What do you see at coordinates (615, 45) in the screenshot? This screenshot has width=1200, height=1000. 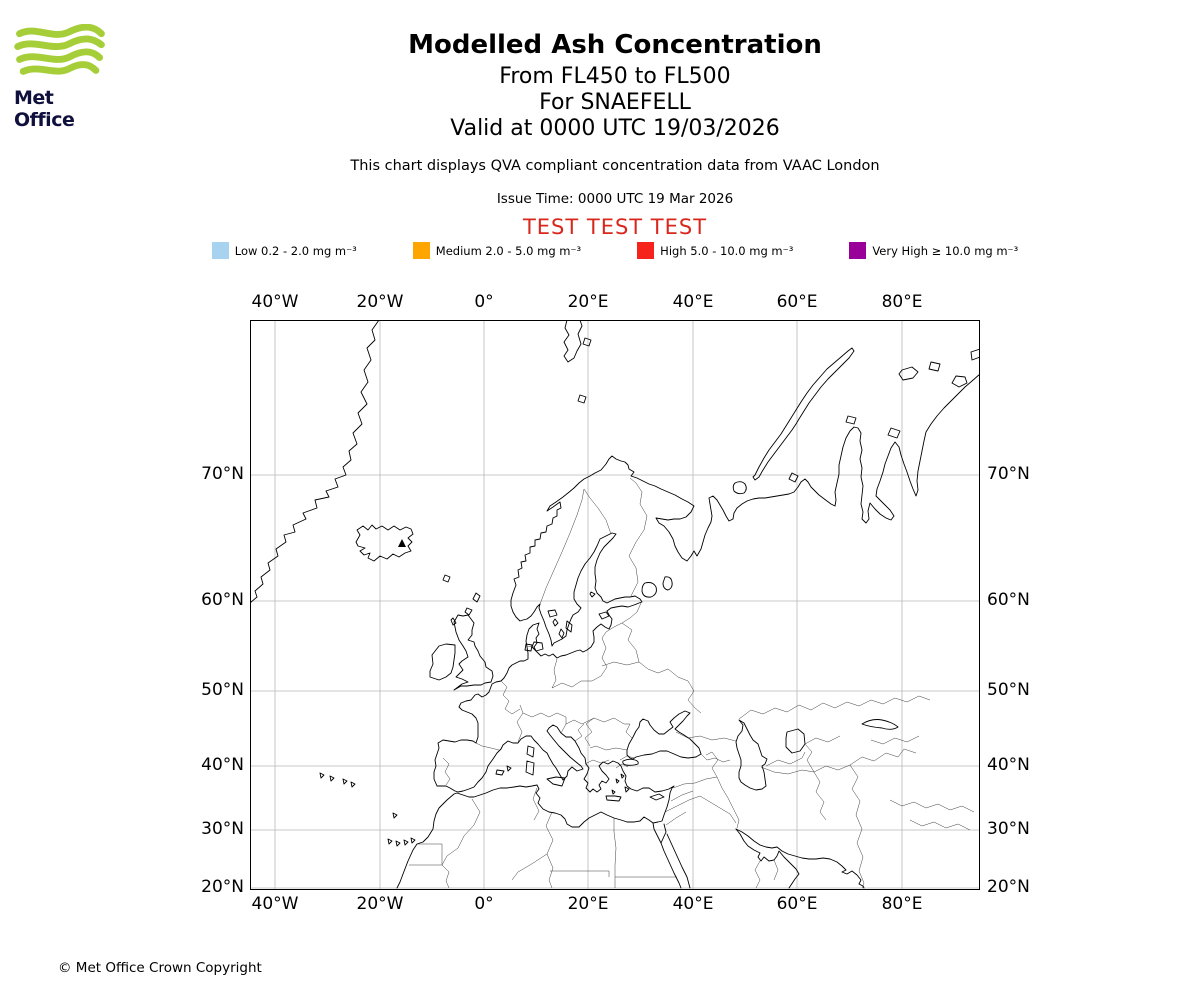 I see `page-title: Modelled Ash Concentration` at bounding box center [615, 45].